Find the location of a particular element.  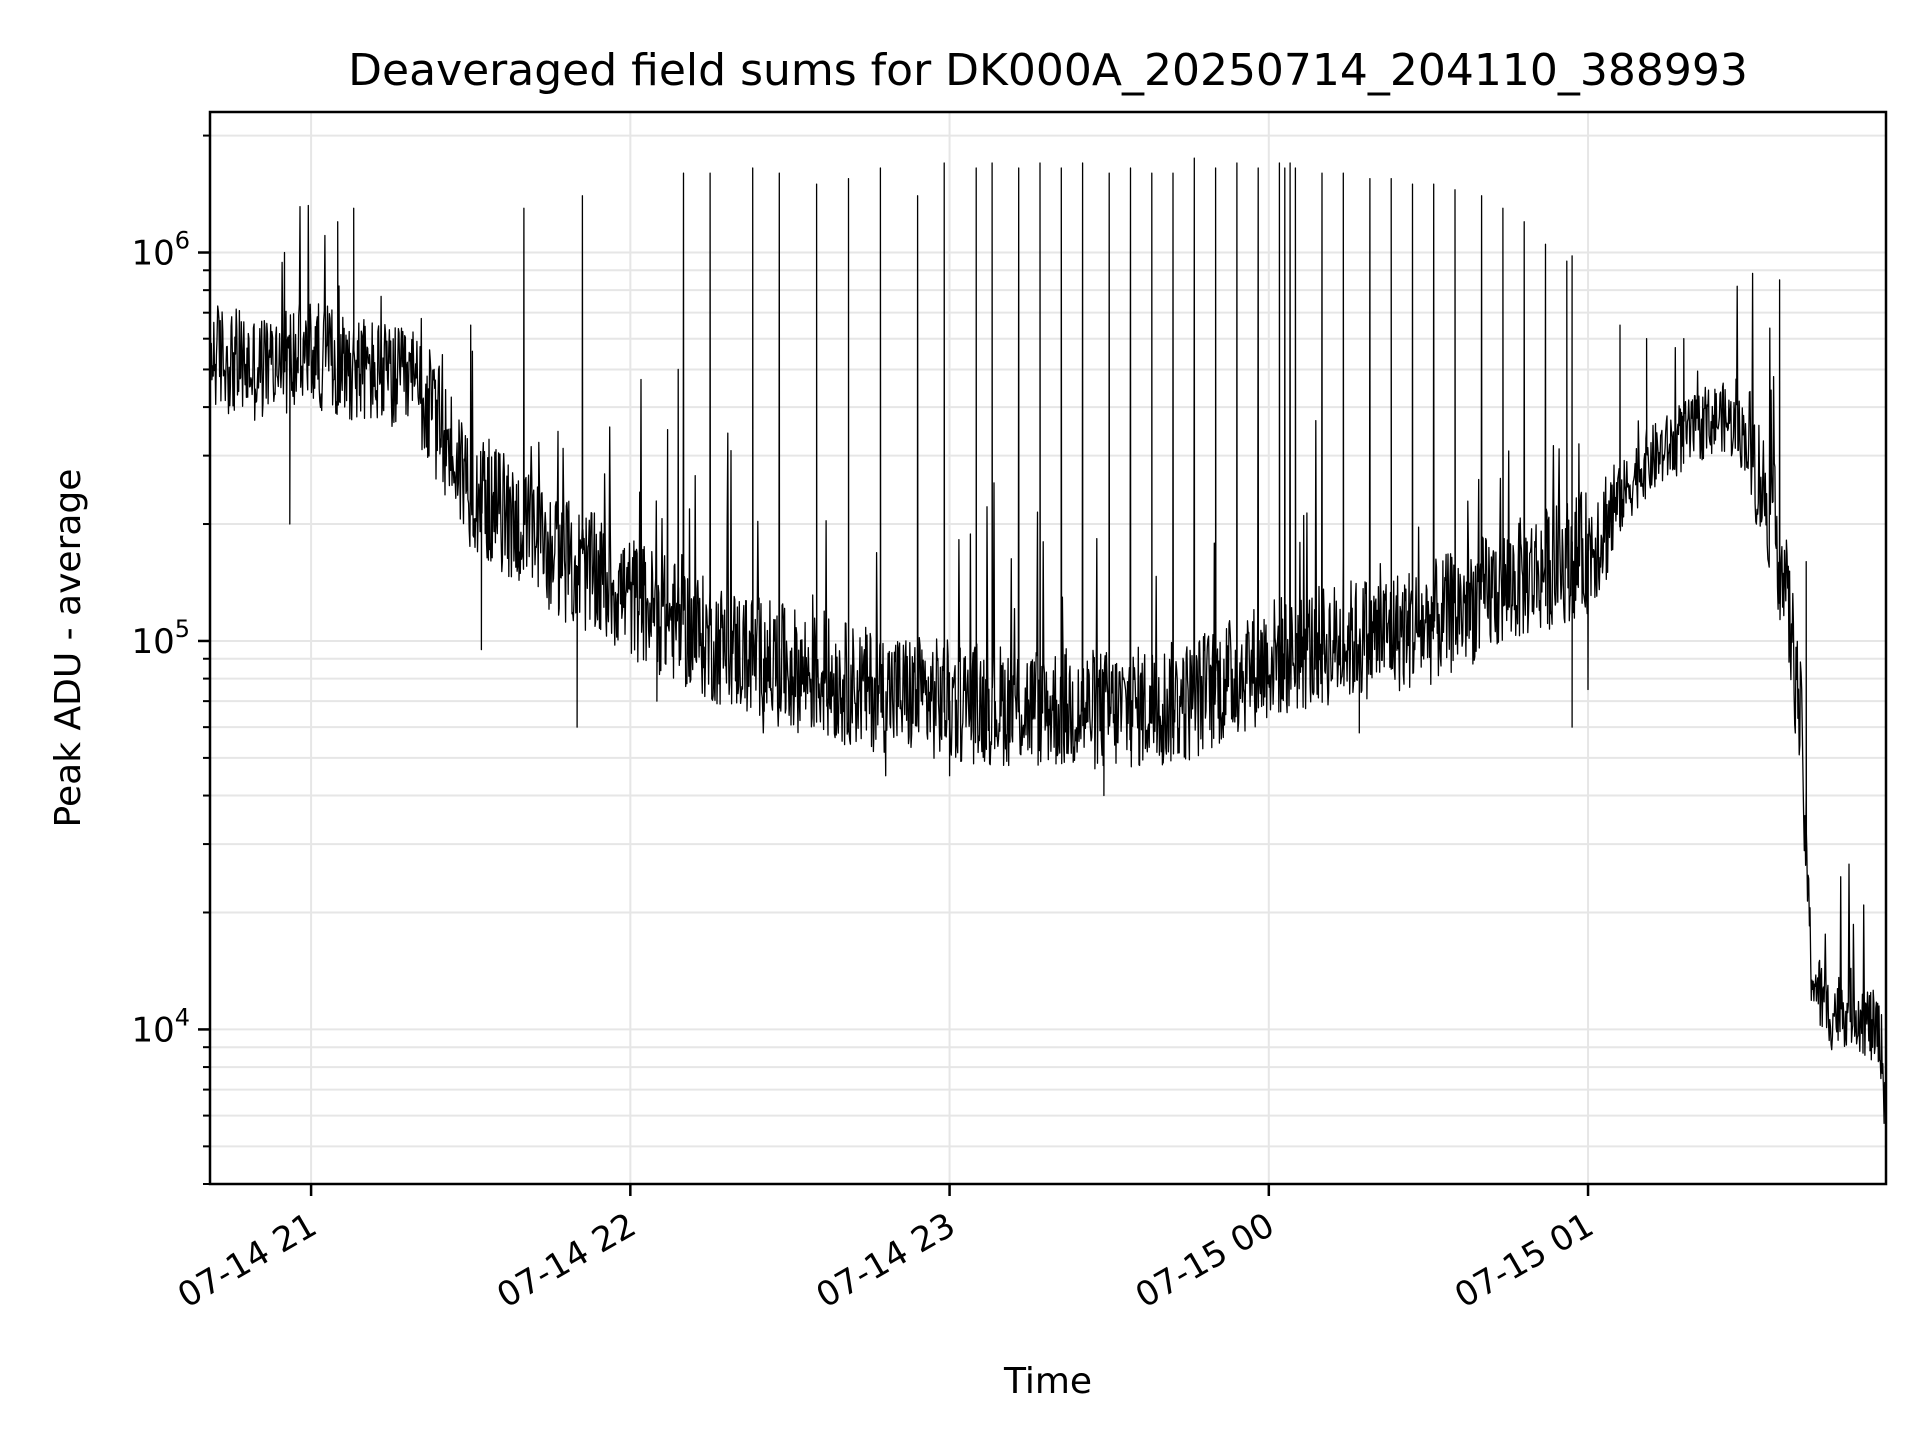

y-axis: 10⁴ 10⁵ 10⁶ is located at coordinates (170, 659).